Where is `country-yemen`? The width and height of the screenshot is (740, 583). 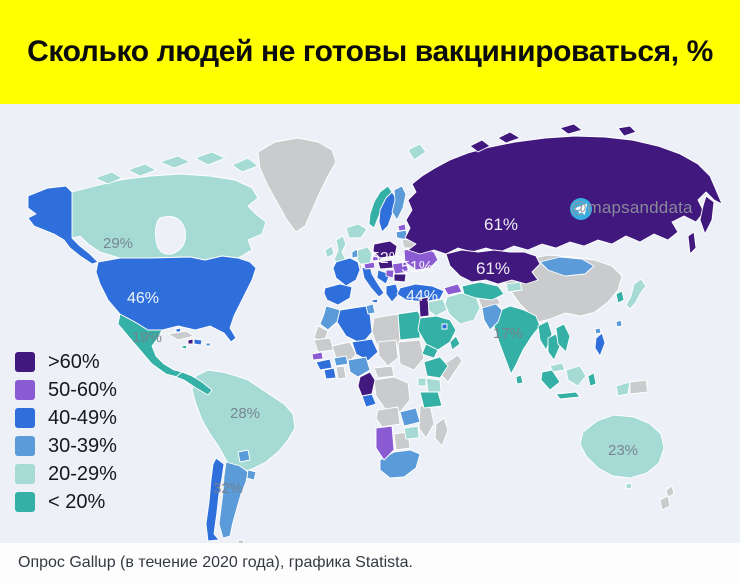
country-yemen is located at coordinates (430, 351).